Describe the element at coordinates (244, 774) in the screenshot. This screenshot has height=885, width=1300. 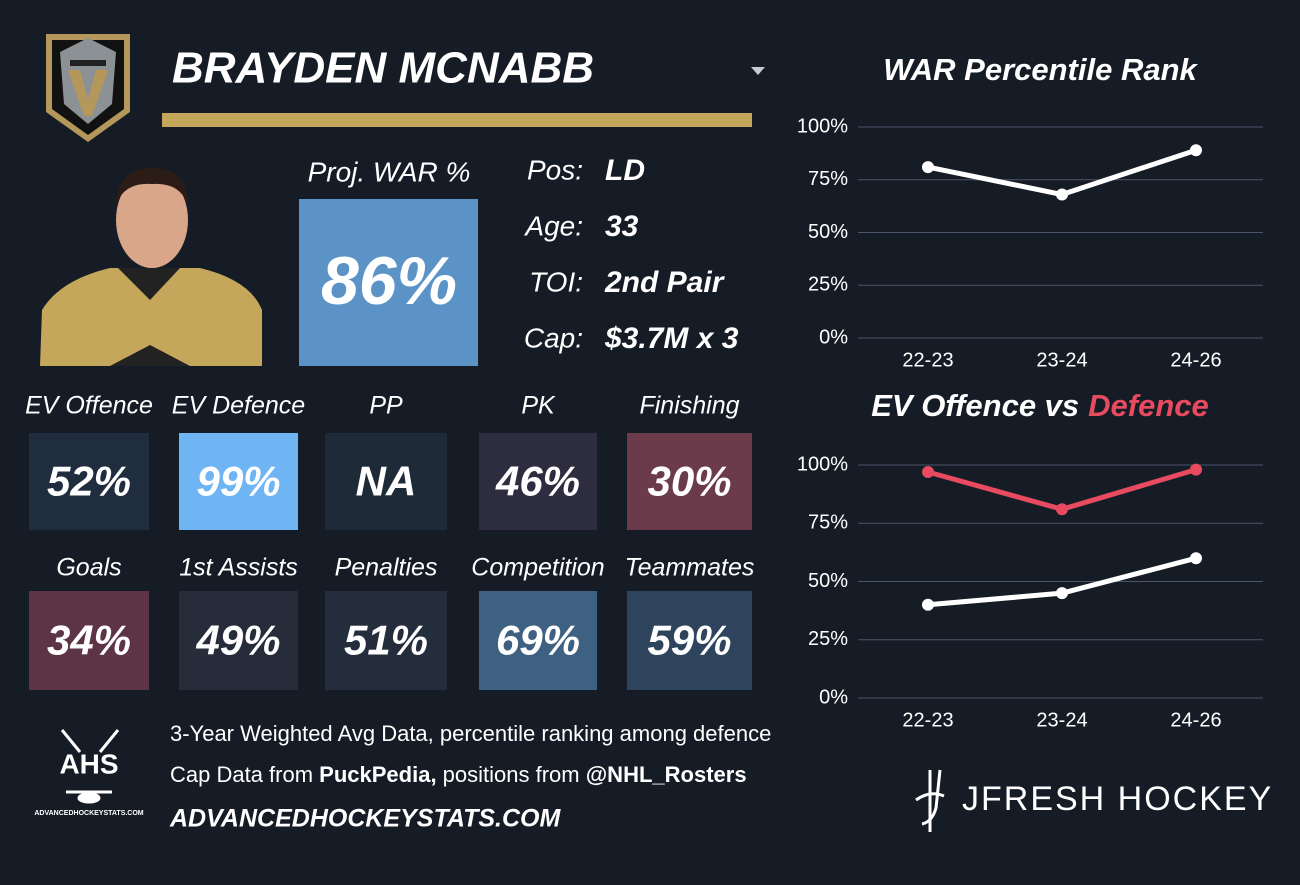
I see `footer-source-part: Cap Data from` at that location.